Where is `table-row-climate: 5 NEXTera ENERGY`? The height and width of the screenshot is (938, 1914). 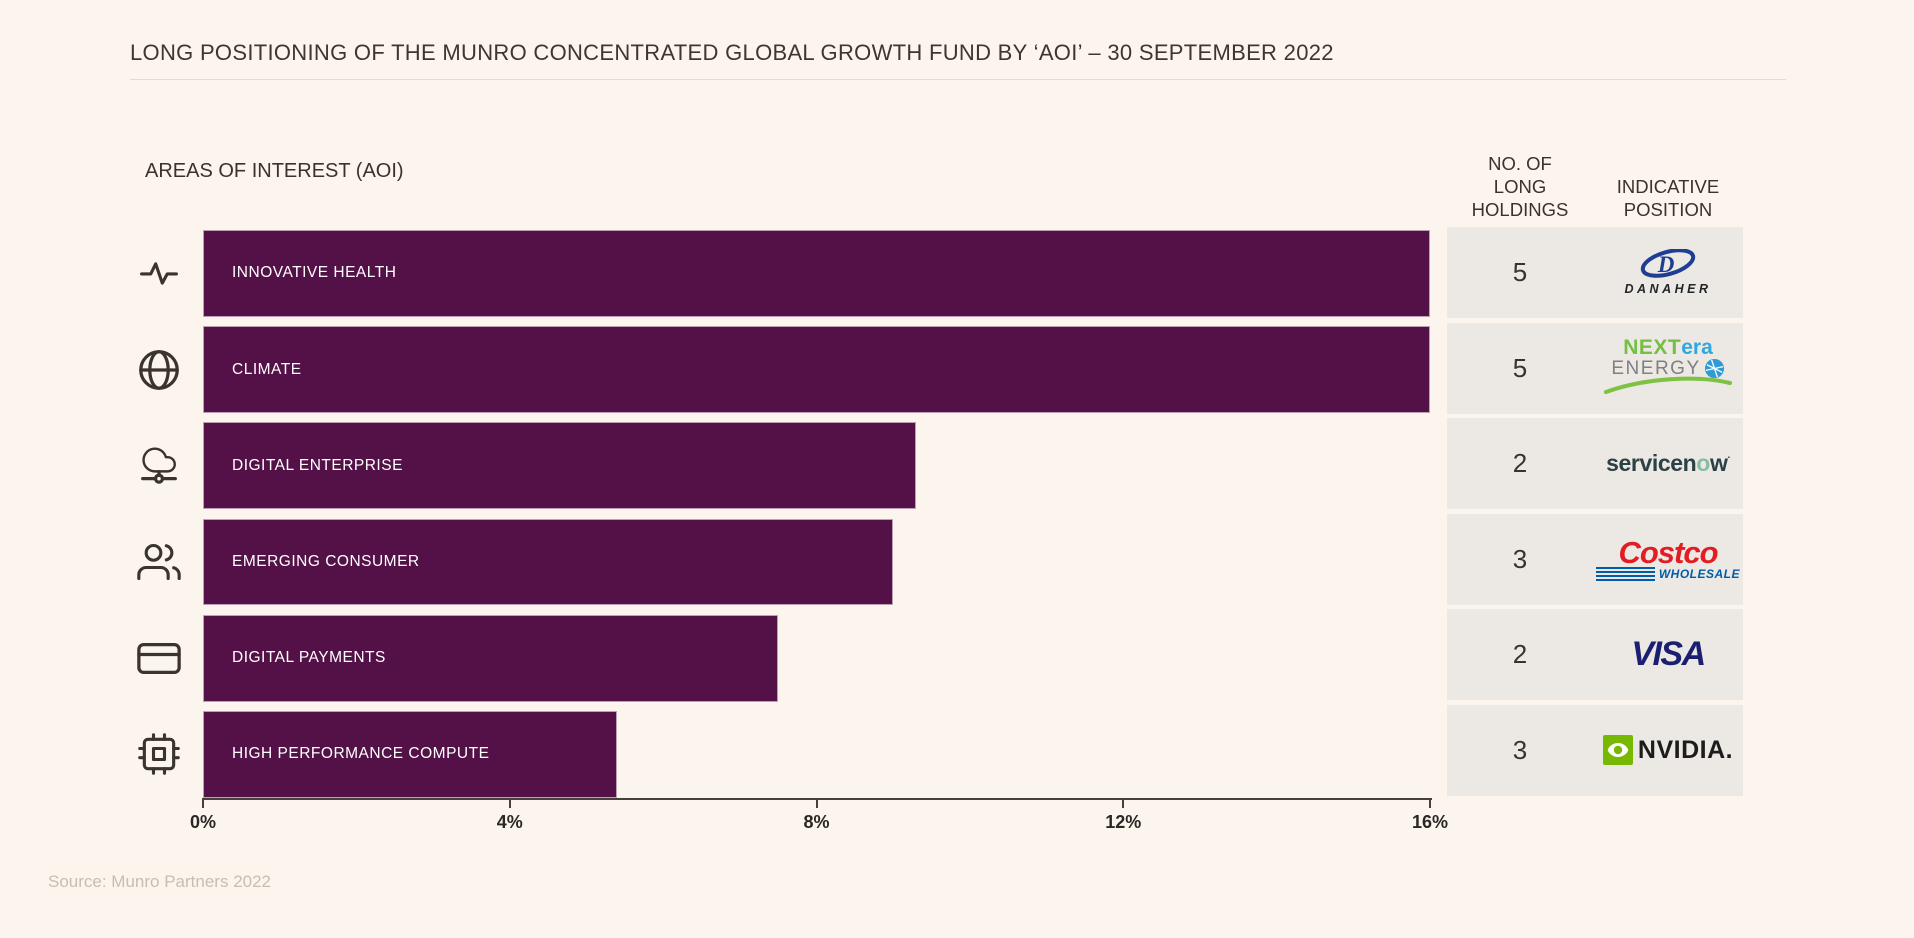
table-row-climate: 5 NEXTera ENERGY is located at coordinates (1595, 368).